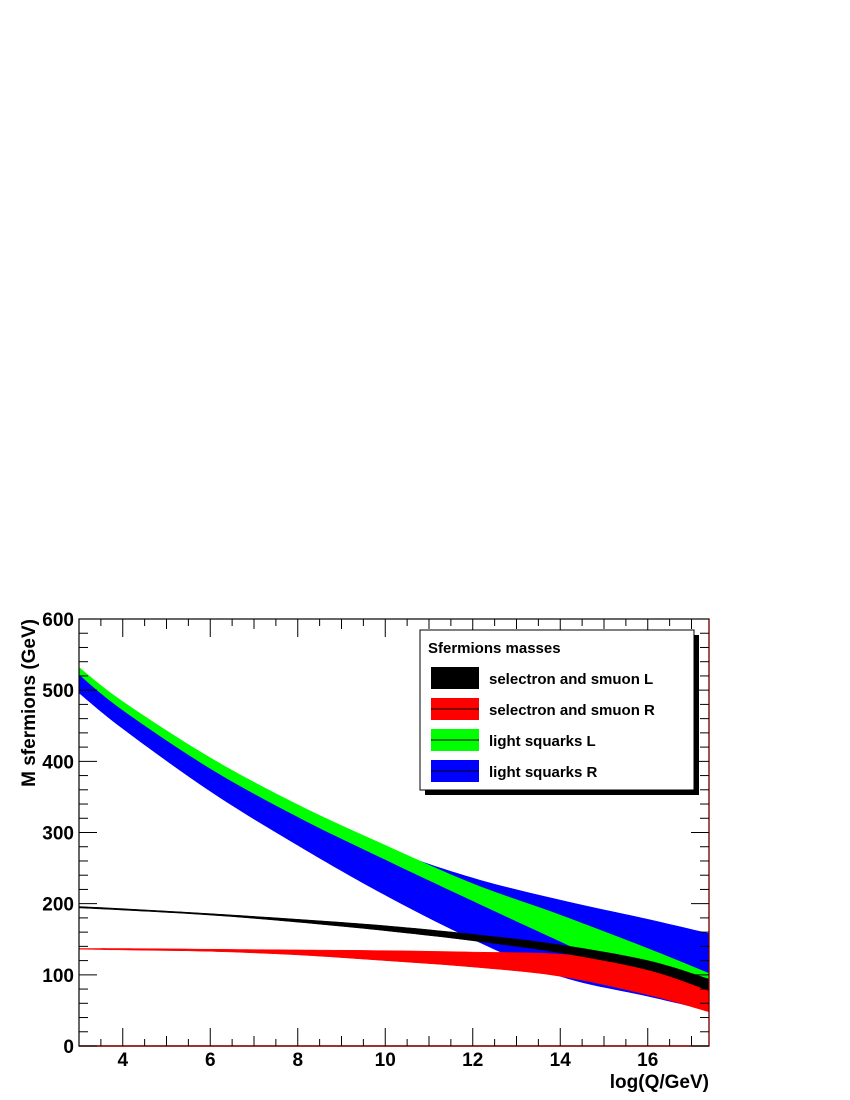 The image size is (850, 1100). I want to click on x-tick-label: 4, so click(122, 1060).